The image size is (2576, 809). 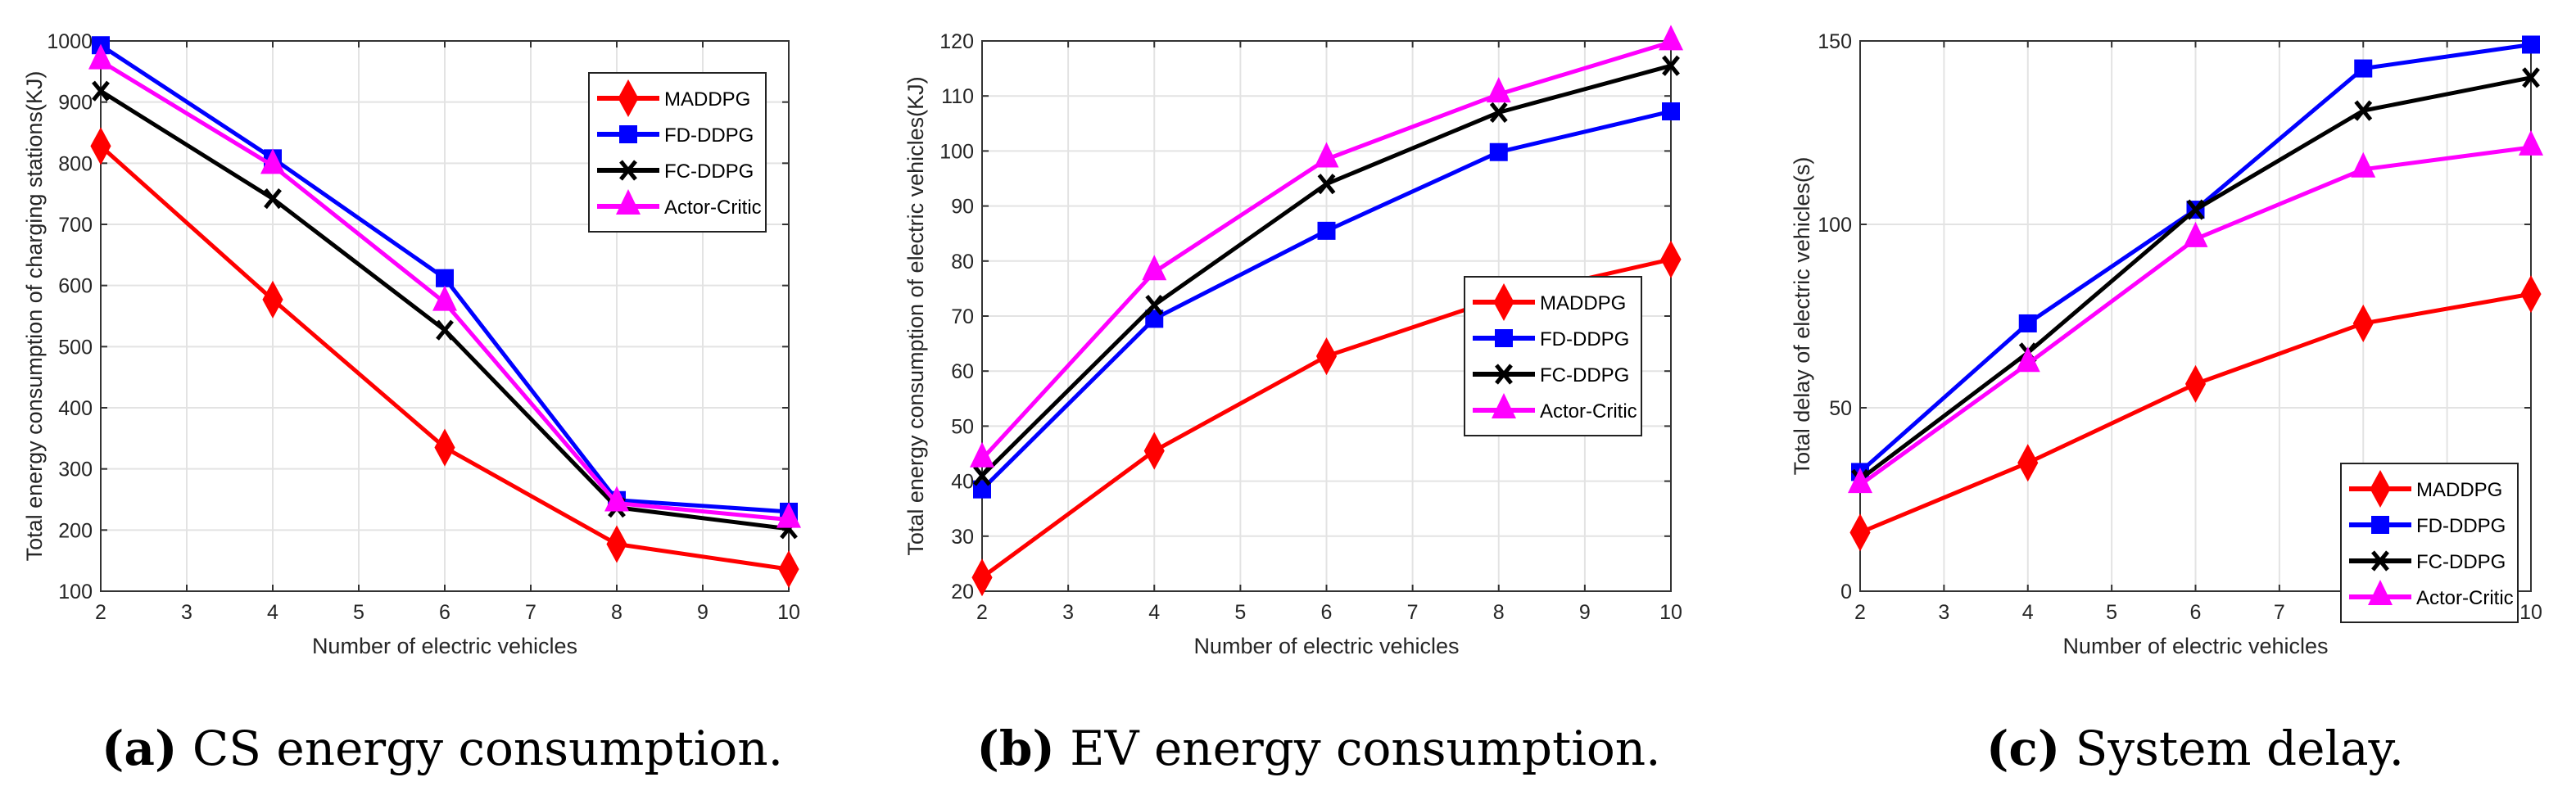 What do you see at coordinates (1835, 41) in the screenshot?
I see `y-tick-label: 150` at bounding box center [1835, 41].